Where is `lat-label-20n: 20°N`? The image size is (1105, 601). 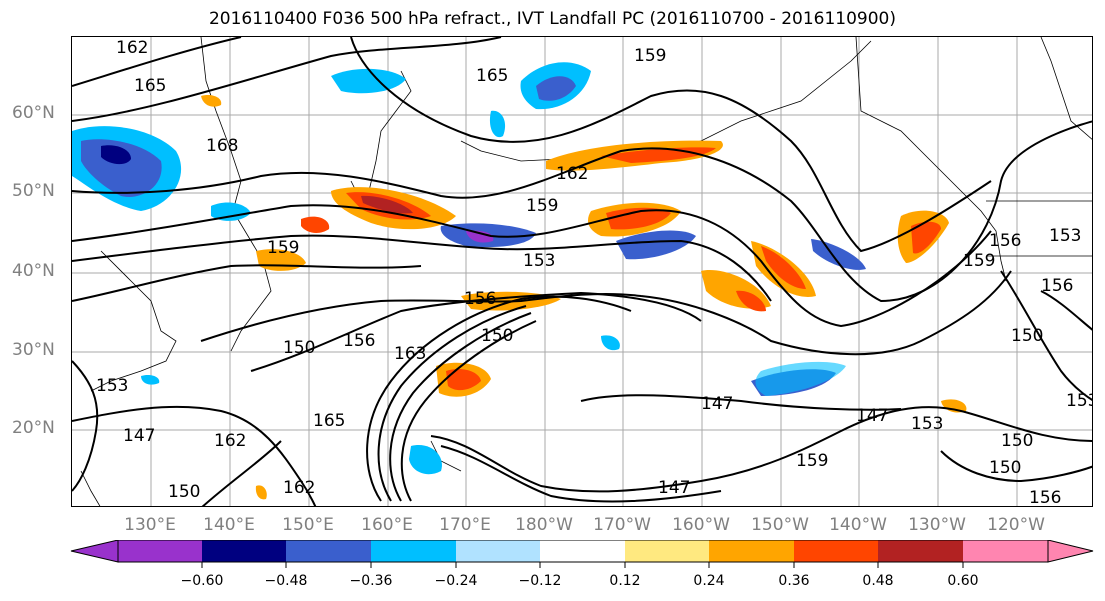
lat-label-20n: 20°N is located at coordinates (33, 428).